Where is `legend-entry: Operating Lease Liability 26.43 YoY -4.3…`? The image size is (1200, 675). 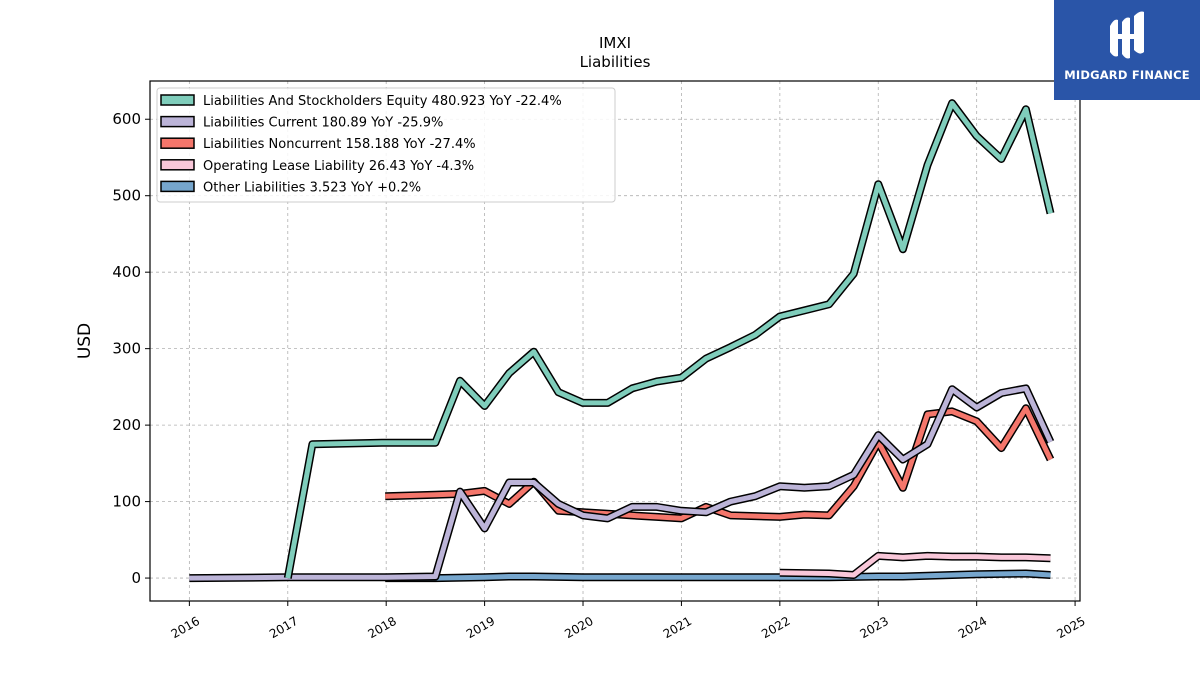
legend-entry: Operating Lease Liability 26.43 YoY -4.3… is located at coordinates (338, 166).